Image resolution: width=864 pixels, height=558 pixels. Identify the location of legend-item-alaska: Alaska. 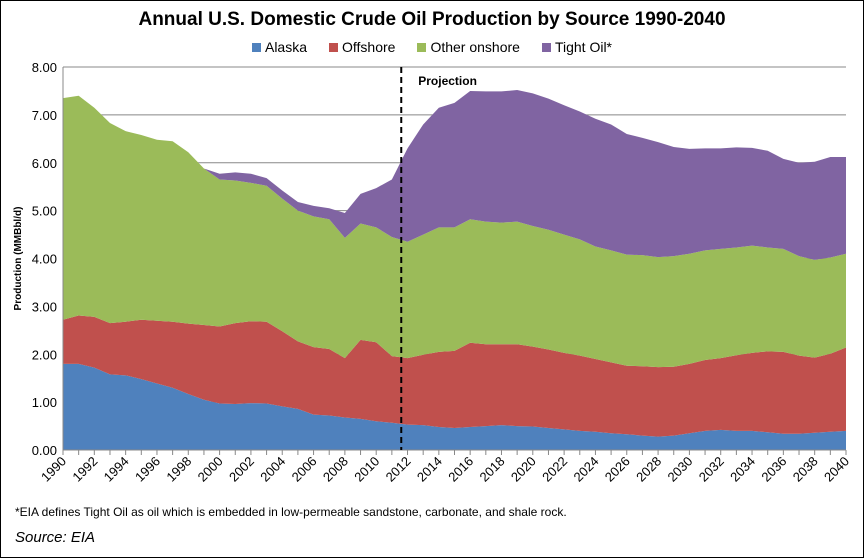
(279, 47).